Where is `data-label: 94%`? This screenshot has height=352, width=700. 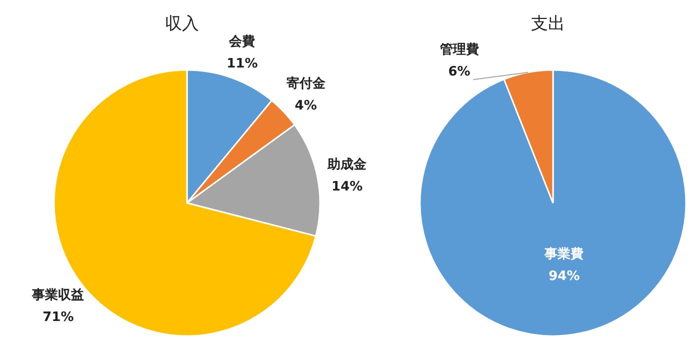
data-label: 94% is located at coordinates (564, 276).